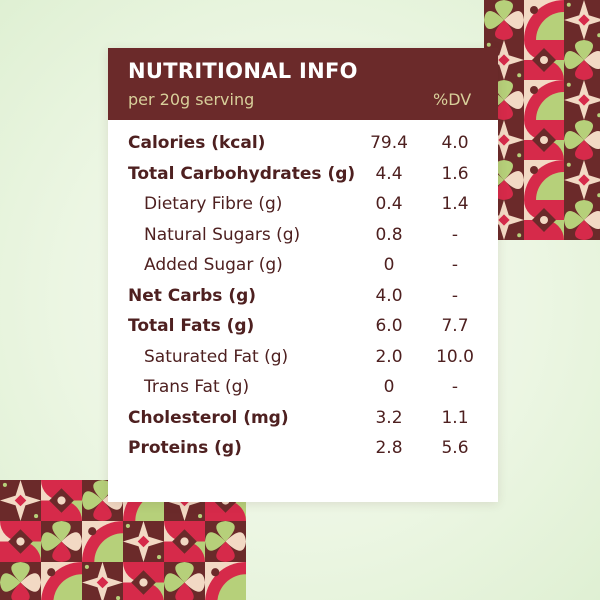  What do you see at coordinates (191, 326) in the screenshot?
I see `nutrient-label: Total Fats (g)` at bounding box center [191, 326].